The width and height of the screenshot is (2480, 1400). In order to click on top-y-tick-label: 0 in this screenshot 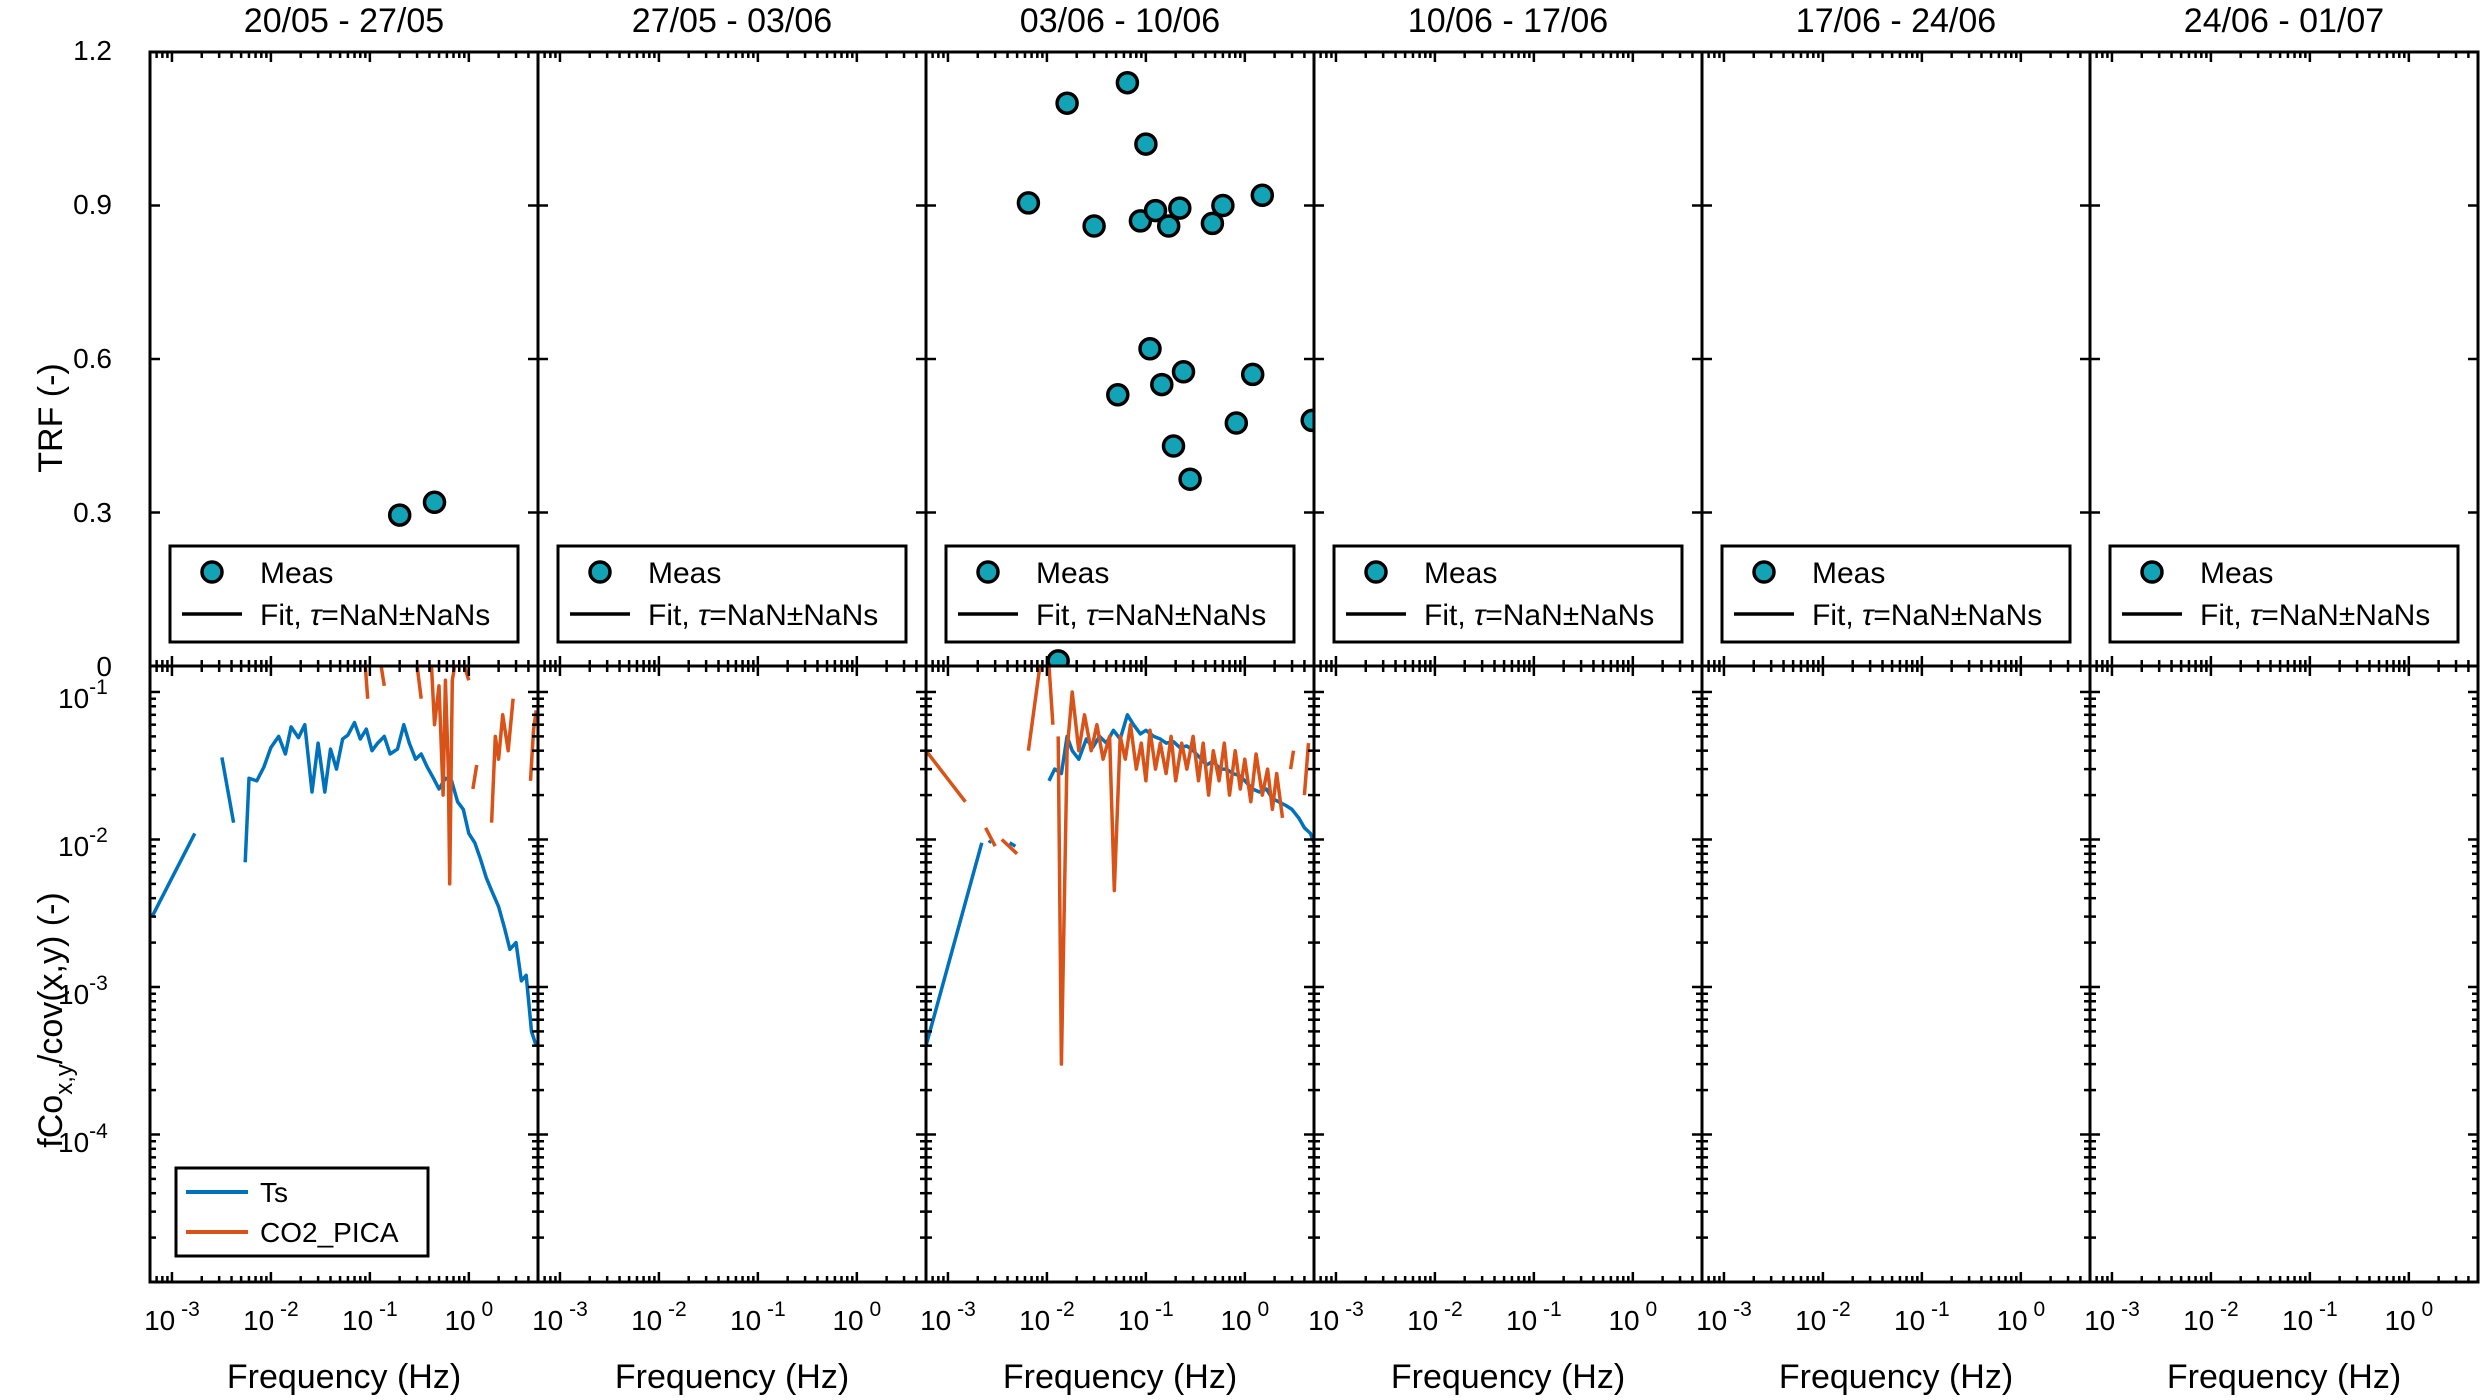, I will do `click(104, 666)`.